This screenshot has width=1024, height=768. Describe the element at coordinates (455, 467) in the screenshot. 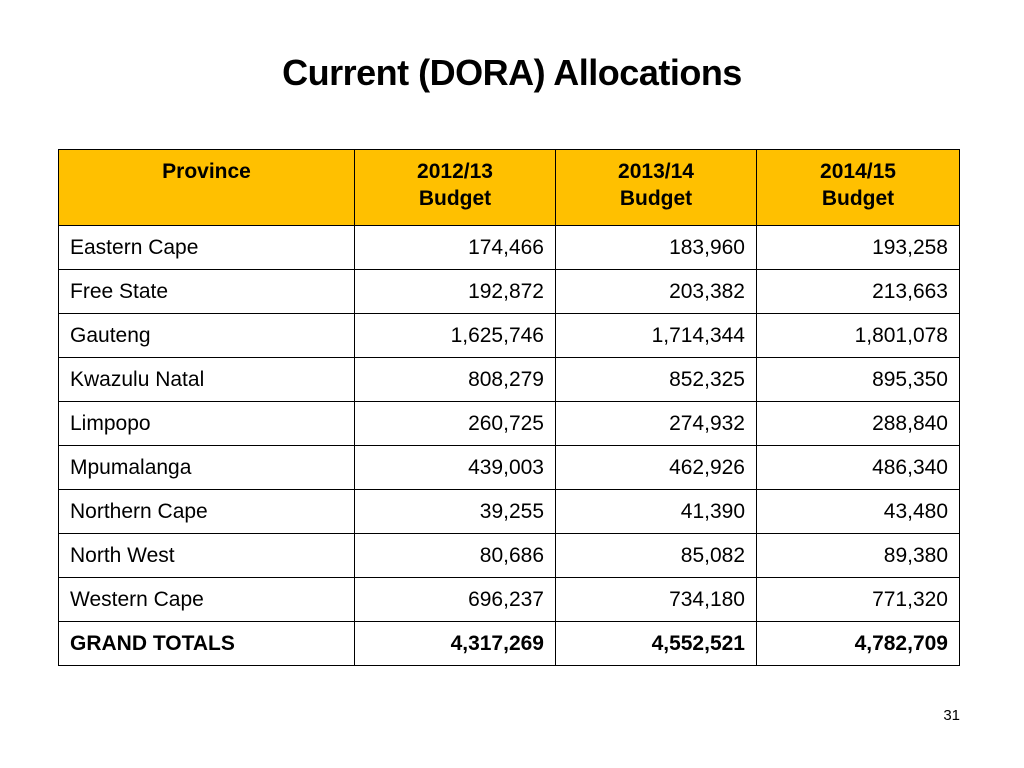

I see `cell-budget-2012-13: 439,003` at that location.